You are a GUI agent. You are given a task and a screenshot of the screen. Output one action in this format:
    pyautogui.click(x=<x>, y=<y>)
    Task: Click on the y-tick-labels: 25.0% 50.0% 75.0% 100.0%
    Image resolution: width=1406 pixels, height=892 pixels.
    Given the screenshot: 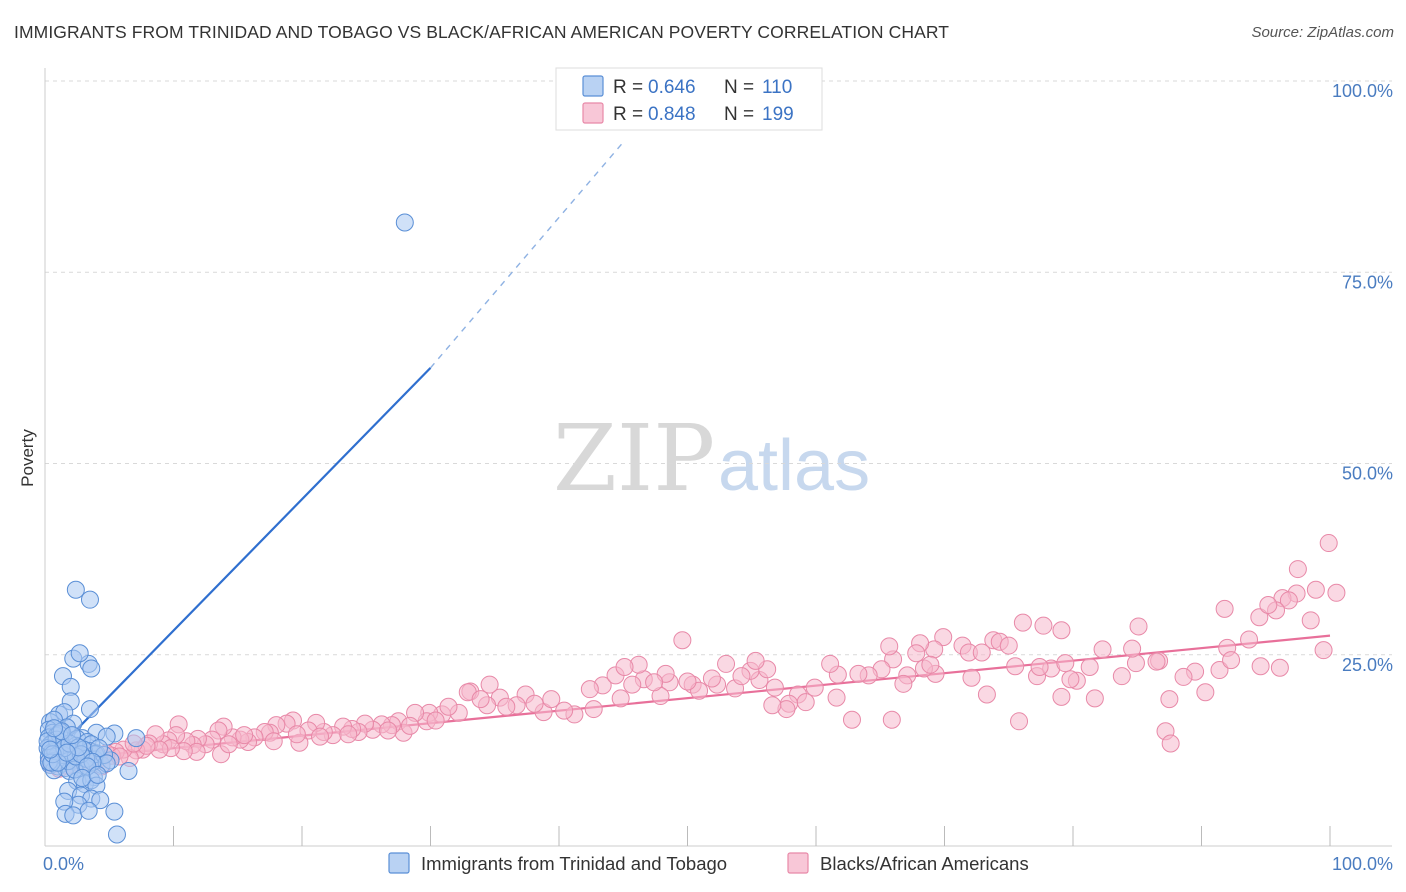 What is the action you would take?
    pyautogui.click(x=1362, y=378)
    